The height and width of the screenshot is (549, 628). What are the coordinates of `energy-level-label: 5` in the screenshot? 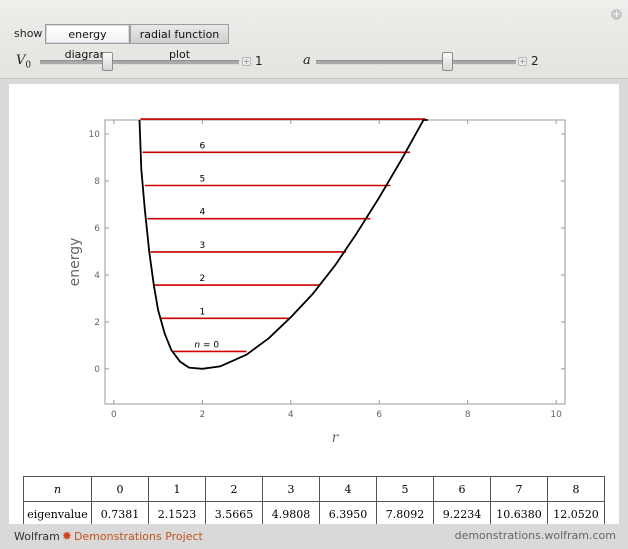 It's located at (202, 180).